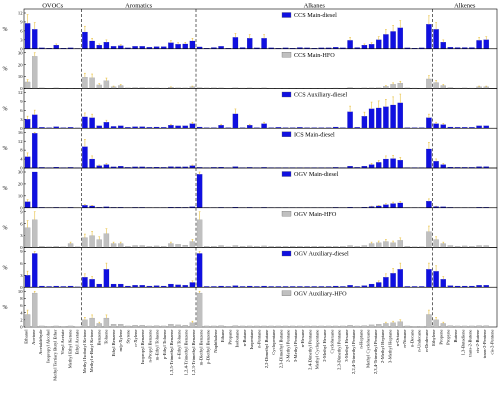 The image size is (500, 405). I want to click on y-tick-label: 6, so click(21, 305).